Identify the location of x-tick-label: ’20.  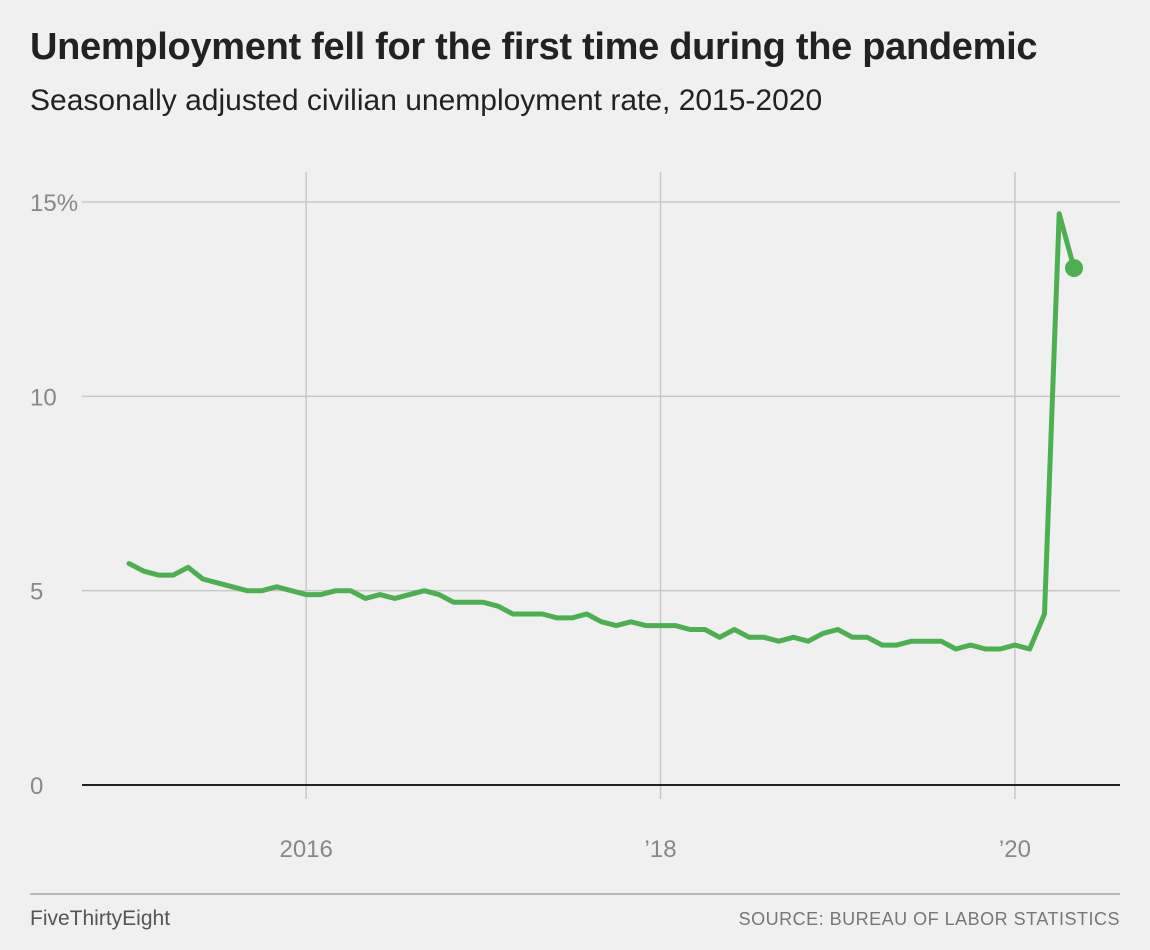
(1015, 849).